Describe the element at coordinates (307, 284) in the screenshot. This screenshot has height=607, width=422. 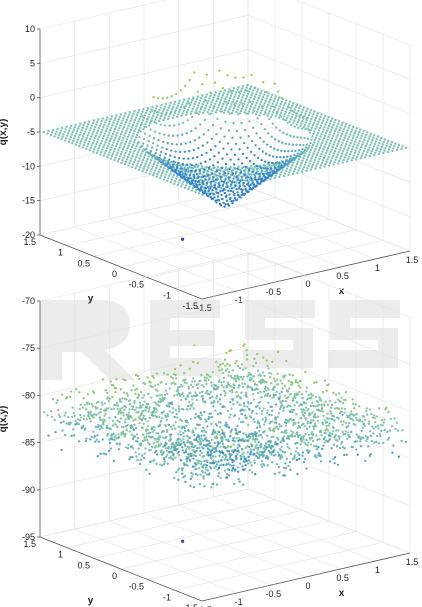
I see `x-tick-label: 0` at that location.